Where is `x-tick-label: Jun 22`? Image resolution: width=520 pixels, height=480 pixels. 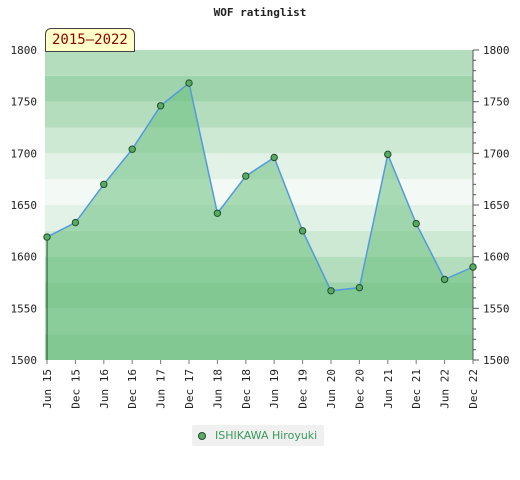 x-tick-label: Jun 22 is located at coordinates (445, 389).